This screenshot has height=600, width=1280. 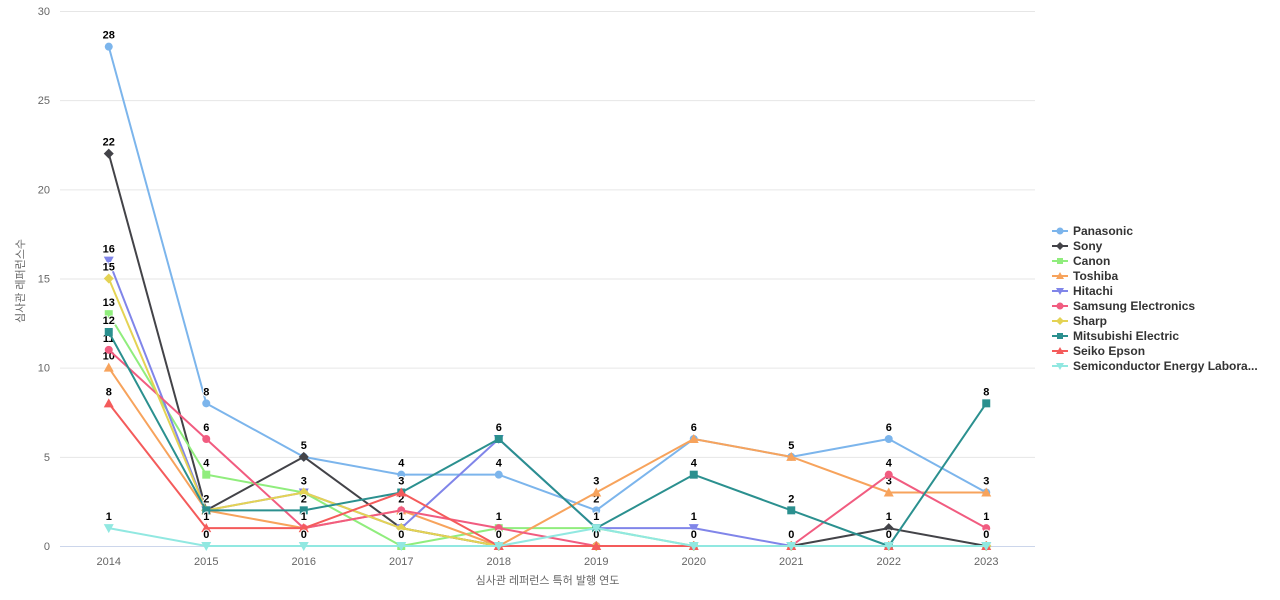 What do you see at coordinates (1060, 291) in the screenshot?
I see `triangle-down-legend-icon` at bounding box center [1060, 291].